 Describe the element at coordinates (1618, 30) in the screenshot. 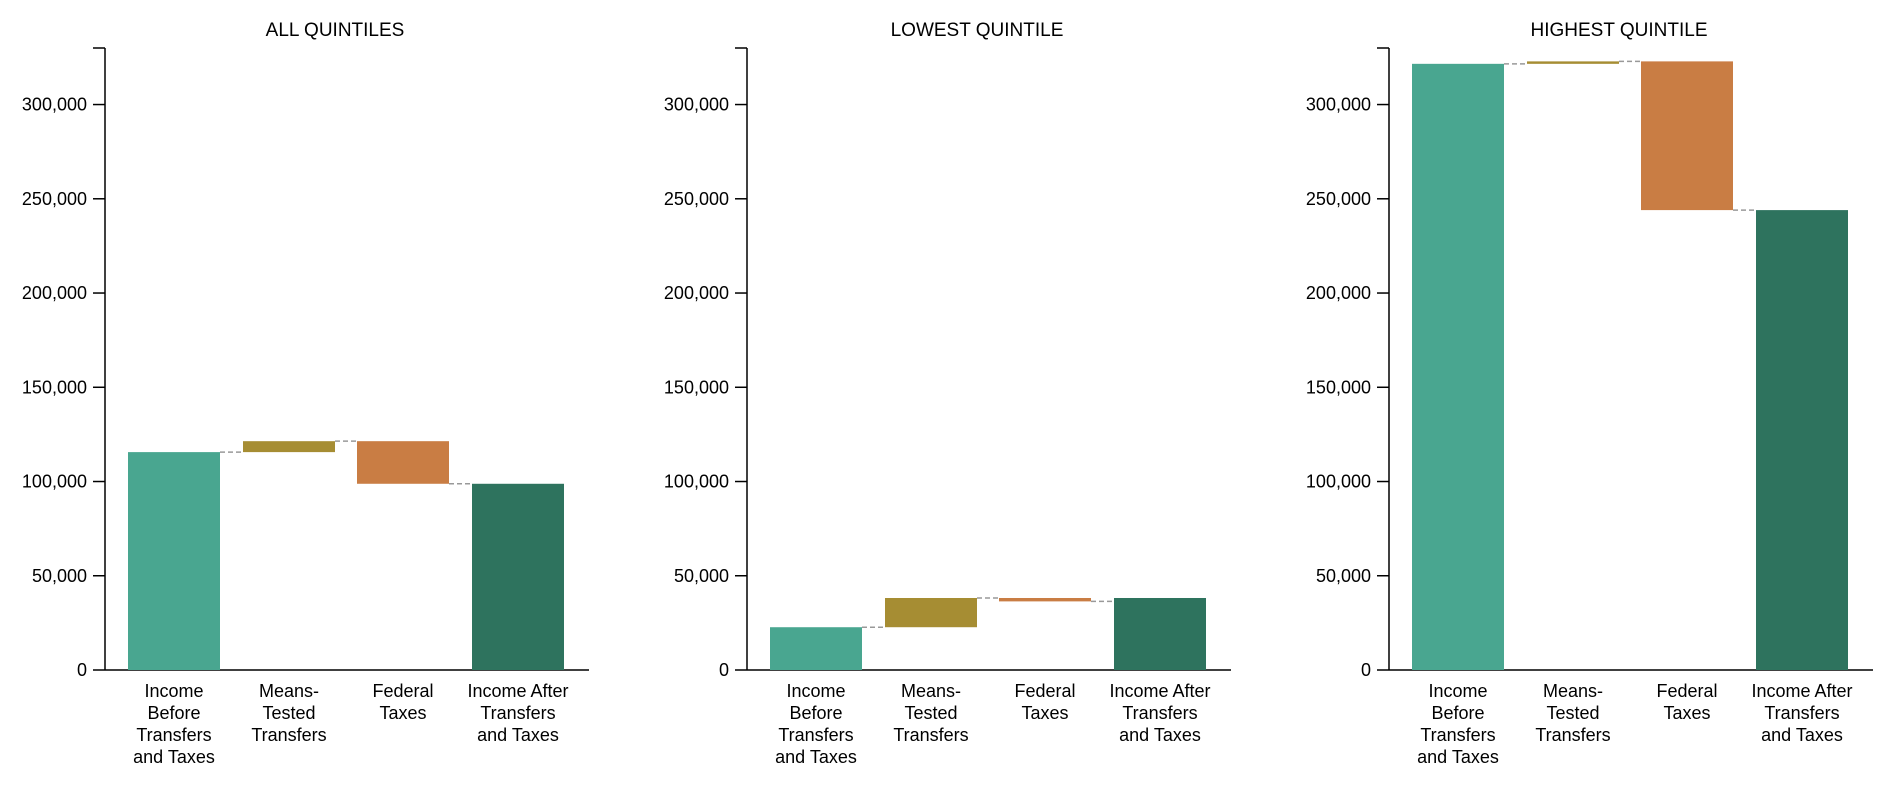

I see `chart-title: HIGHEST QUINTILE` at that location.